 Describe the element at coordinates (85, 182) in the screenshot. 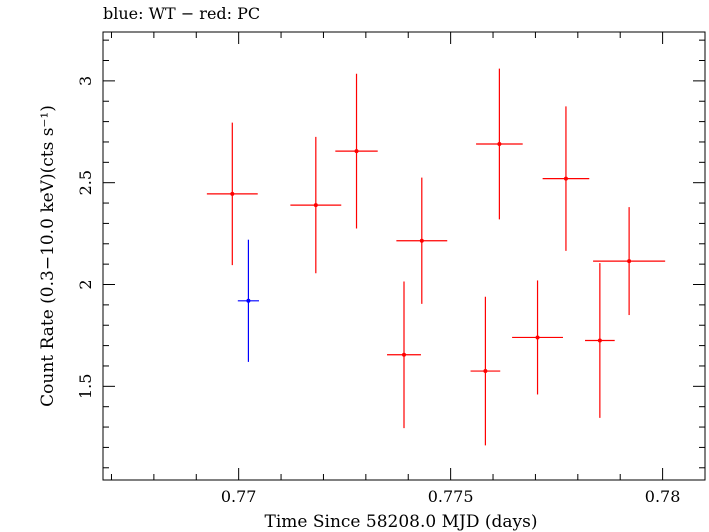

I see `y-tick-label: 2.5` at that location.